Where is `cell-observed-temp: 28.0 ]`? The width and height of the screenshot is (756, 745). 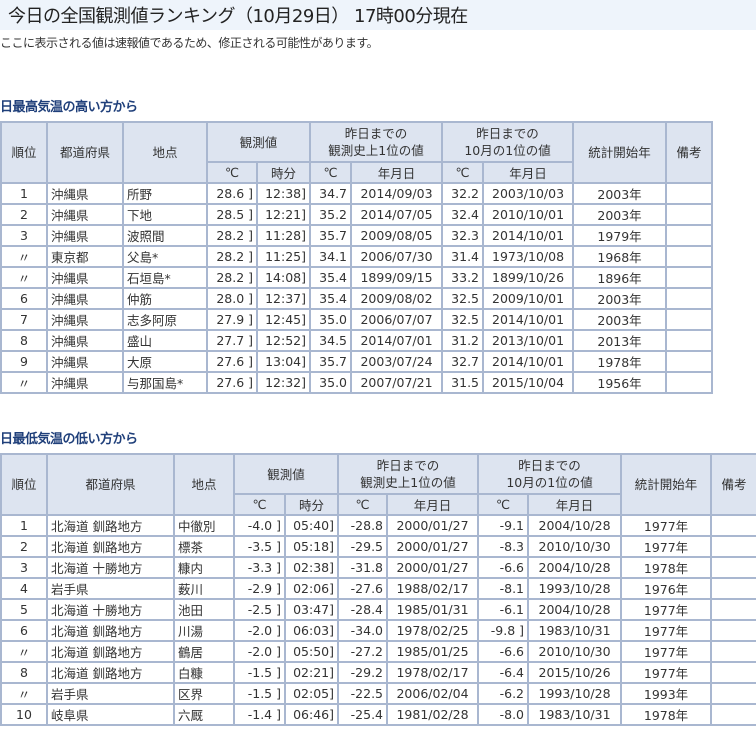 cell-observed-temp: 28.0 ] is located at coordinates (232, 298).